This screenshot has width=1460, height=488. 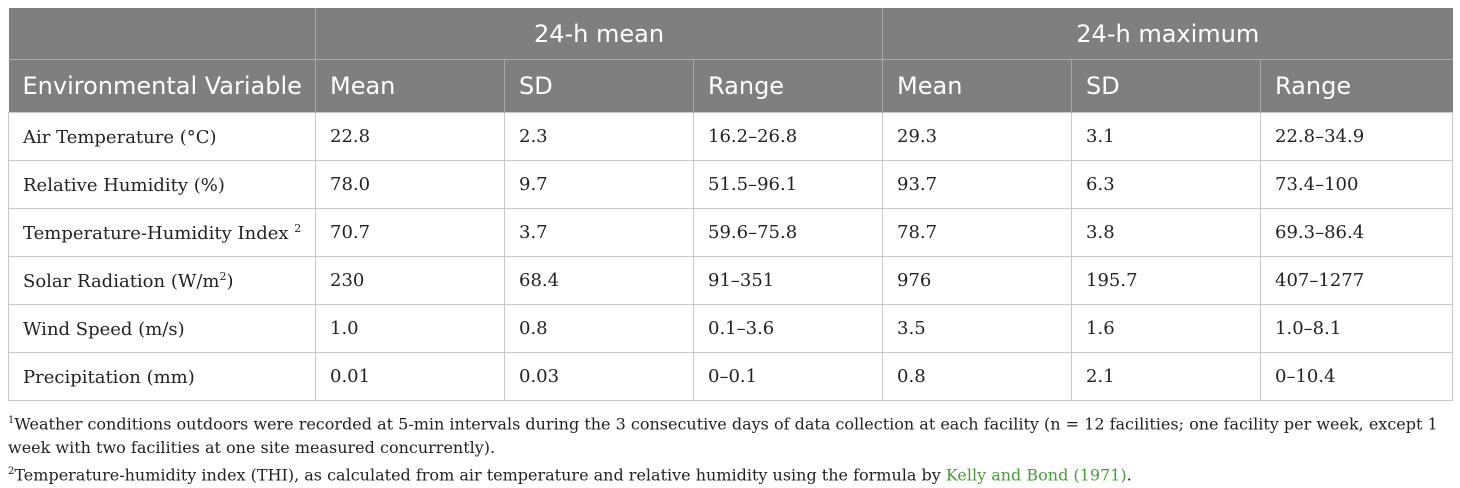 What do you see at coordinates (788, 376) in the screenshot?
I see `cell-range: 0–0.1` at bounding box center [788, 376].